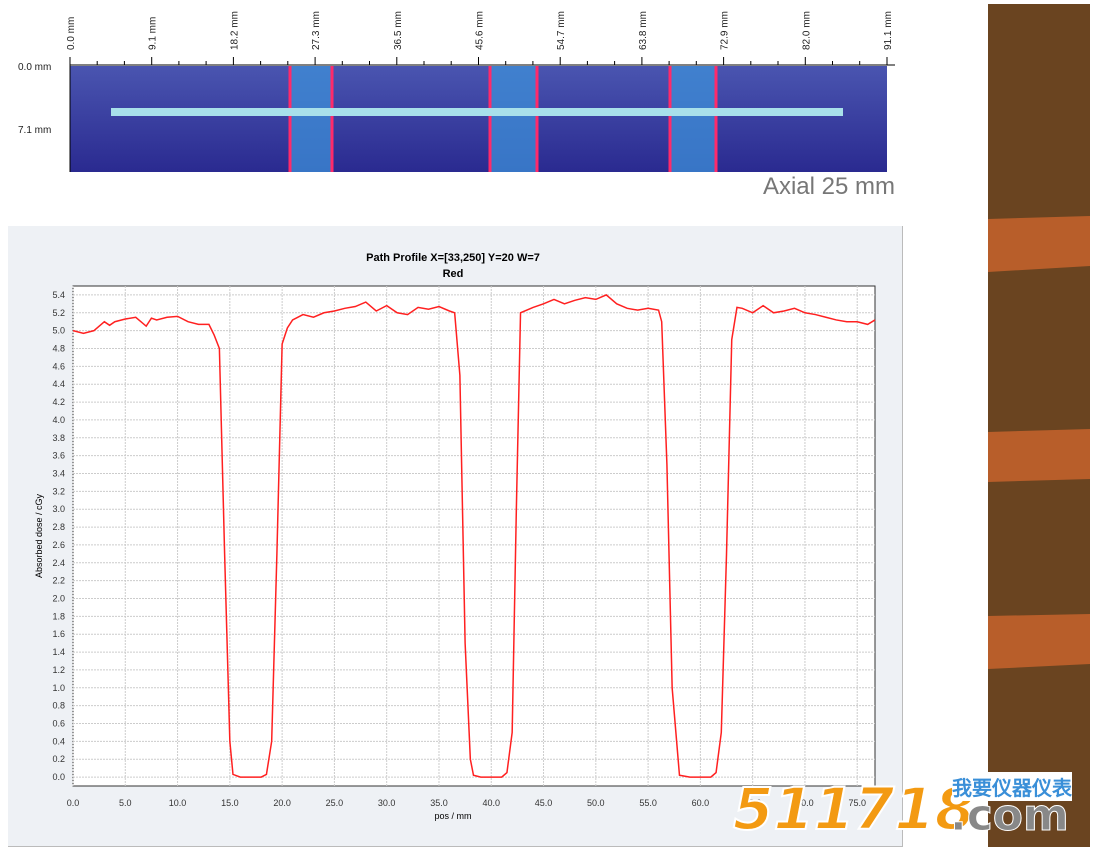  What do you see at coordinates (234, 30) in the screenshot?
I see `x-tick-label: 18.2 mm` at bounding box center [234, 30].